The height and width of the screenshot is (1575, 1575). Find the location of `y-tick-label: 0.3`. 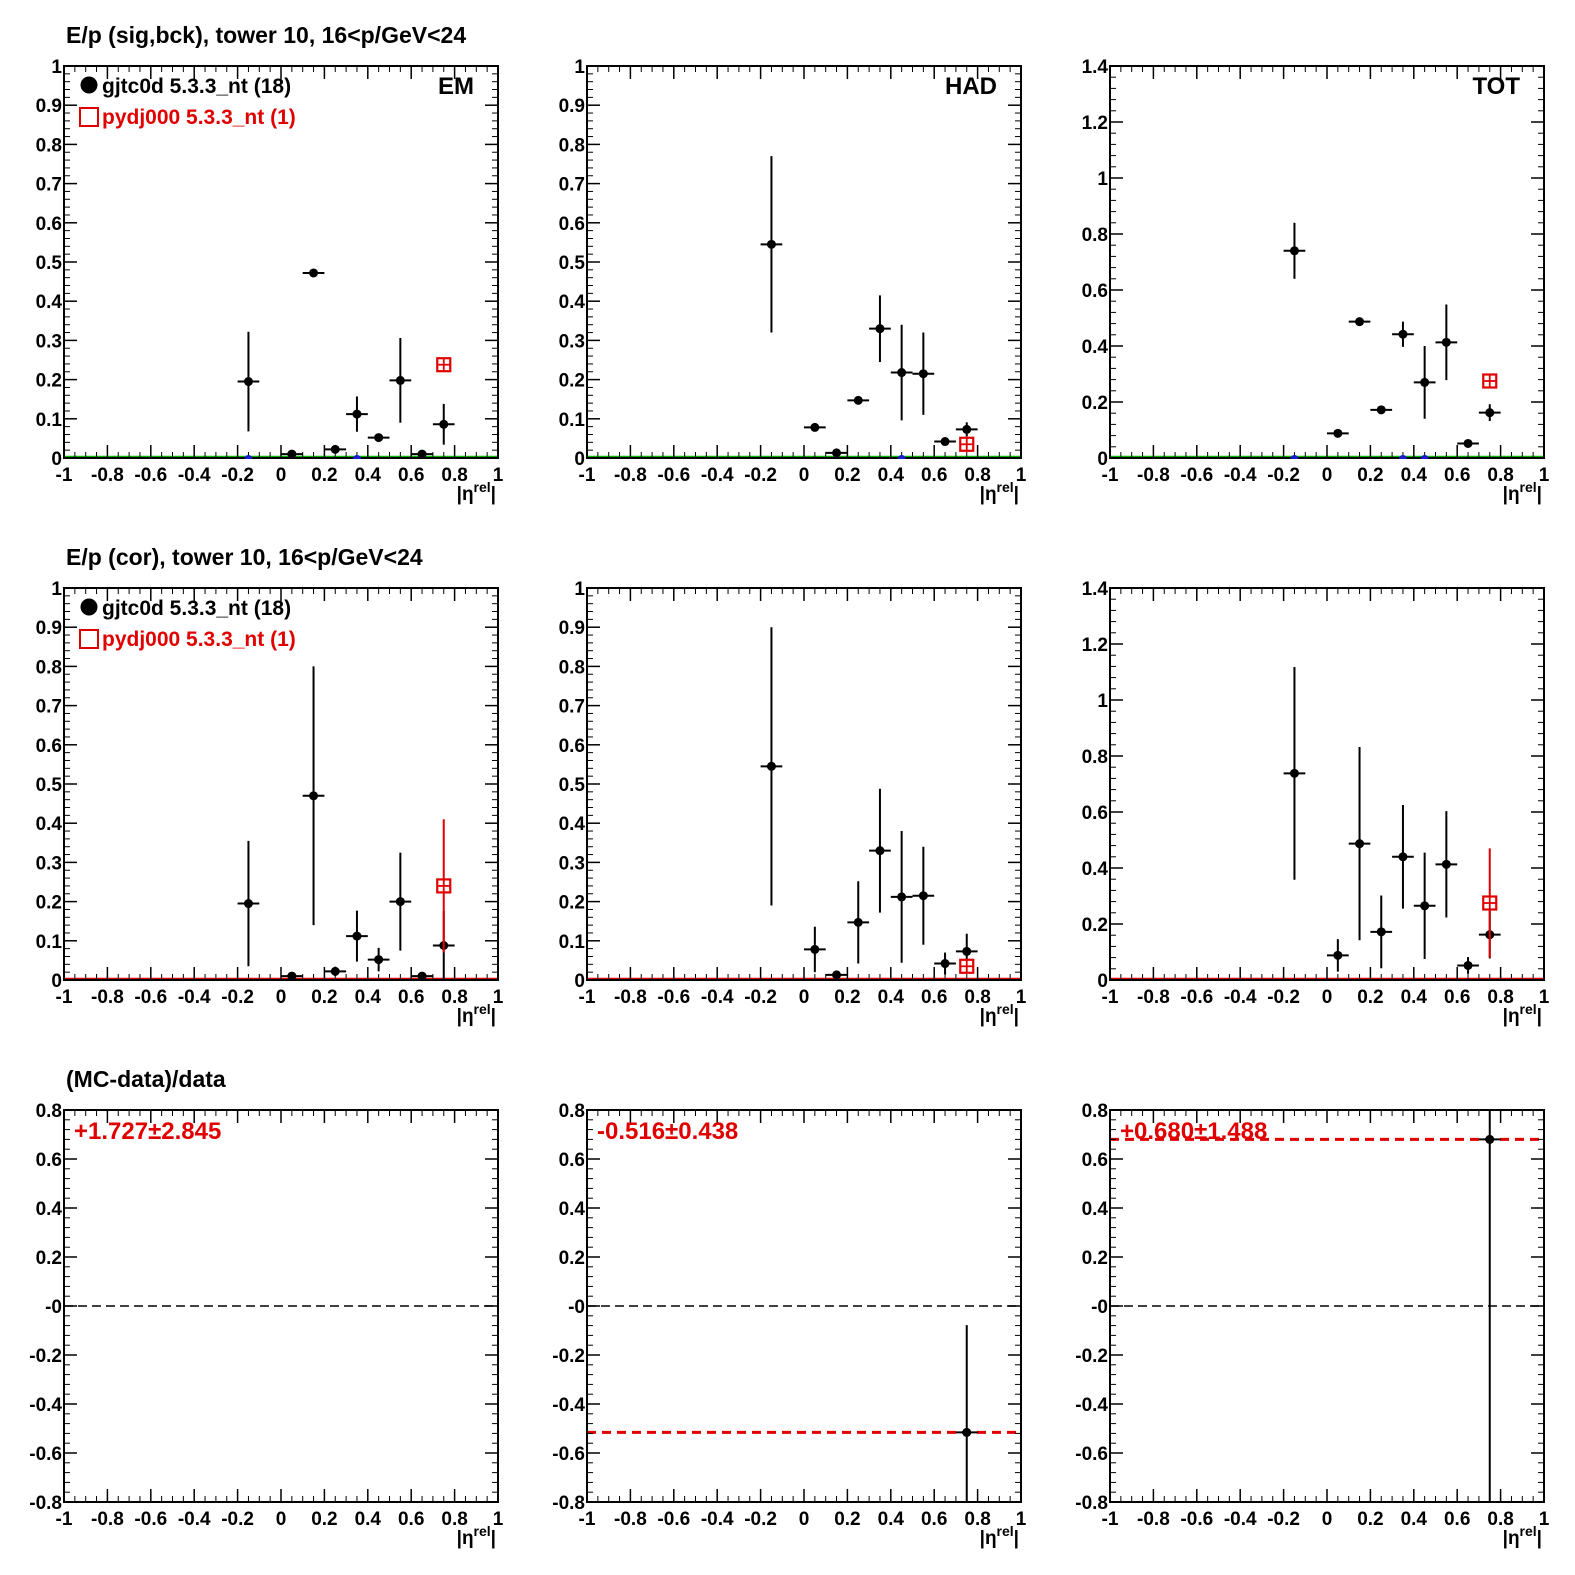

y-tick-label: 0.3 is located at coordinates (572, 341).